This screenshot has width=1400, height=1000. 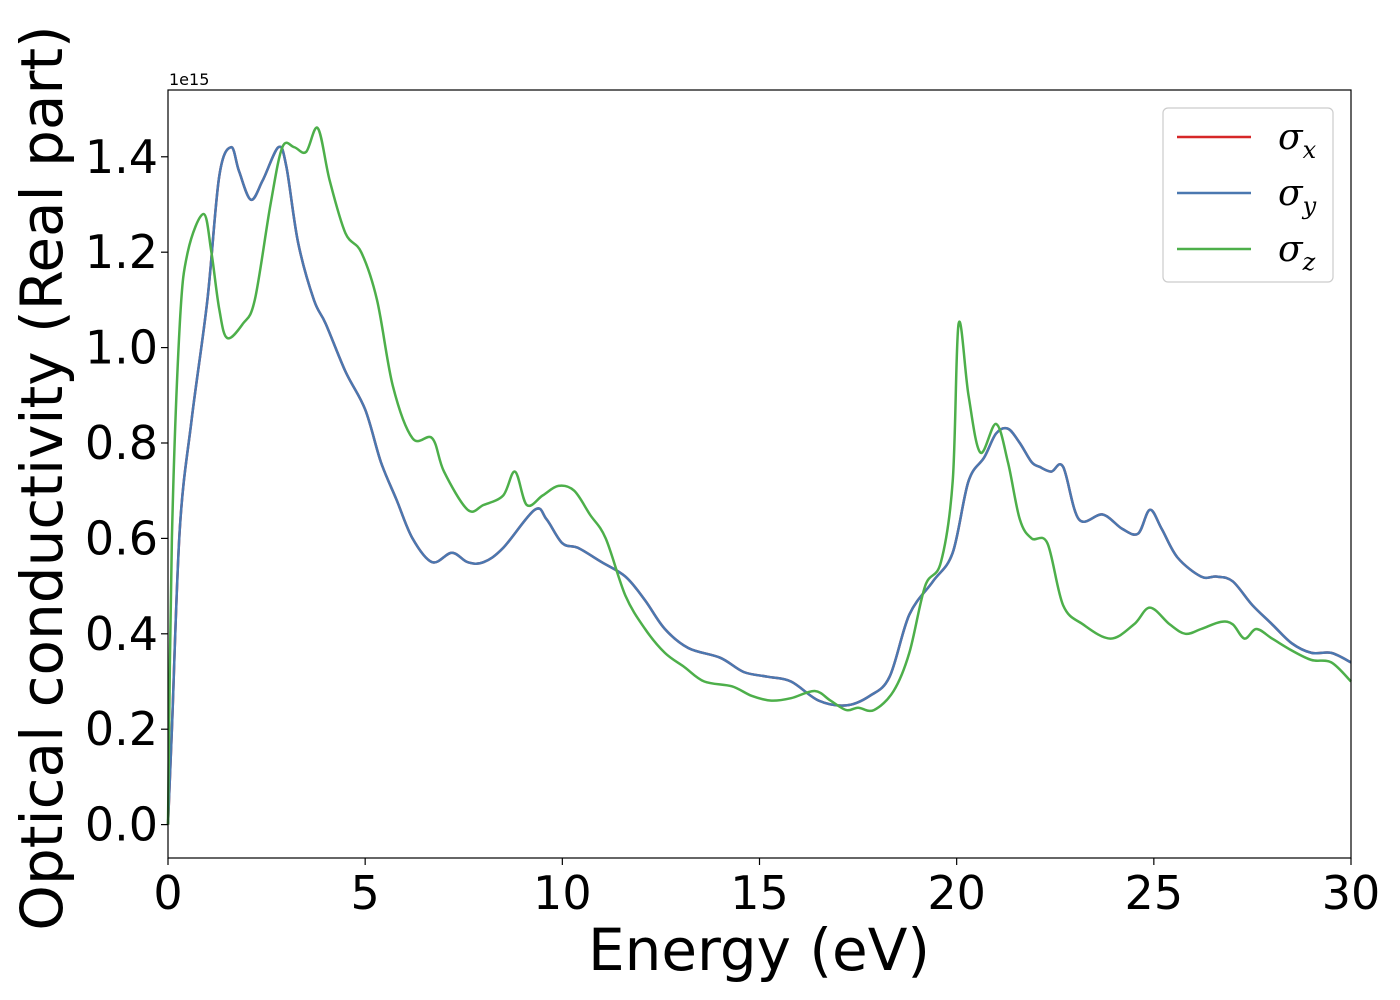 I want to click on legend-box, so click(x=1248, y=195).